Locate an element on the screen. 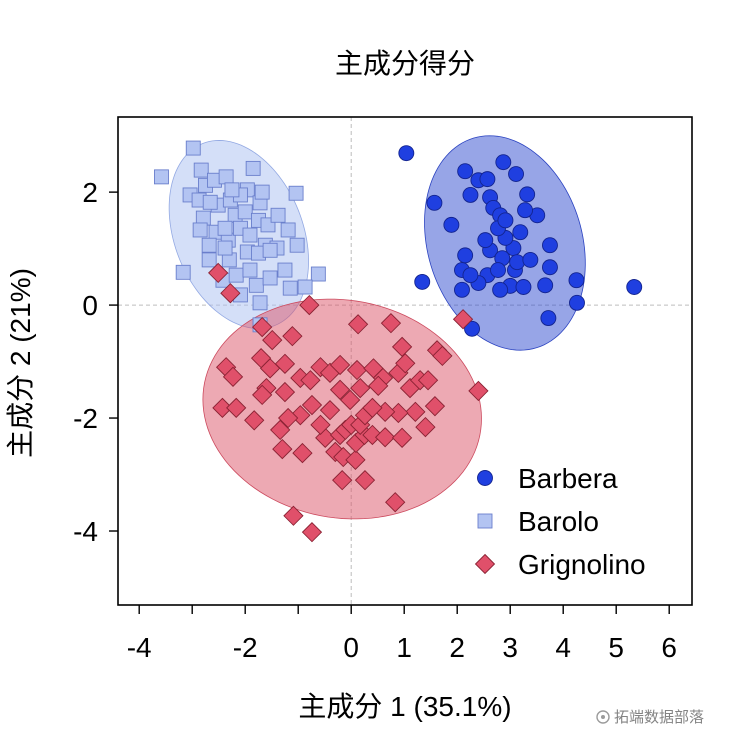  x-tick-label: 4 is located at coordinates (563, 647).